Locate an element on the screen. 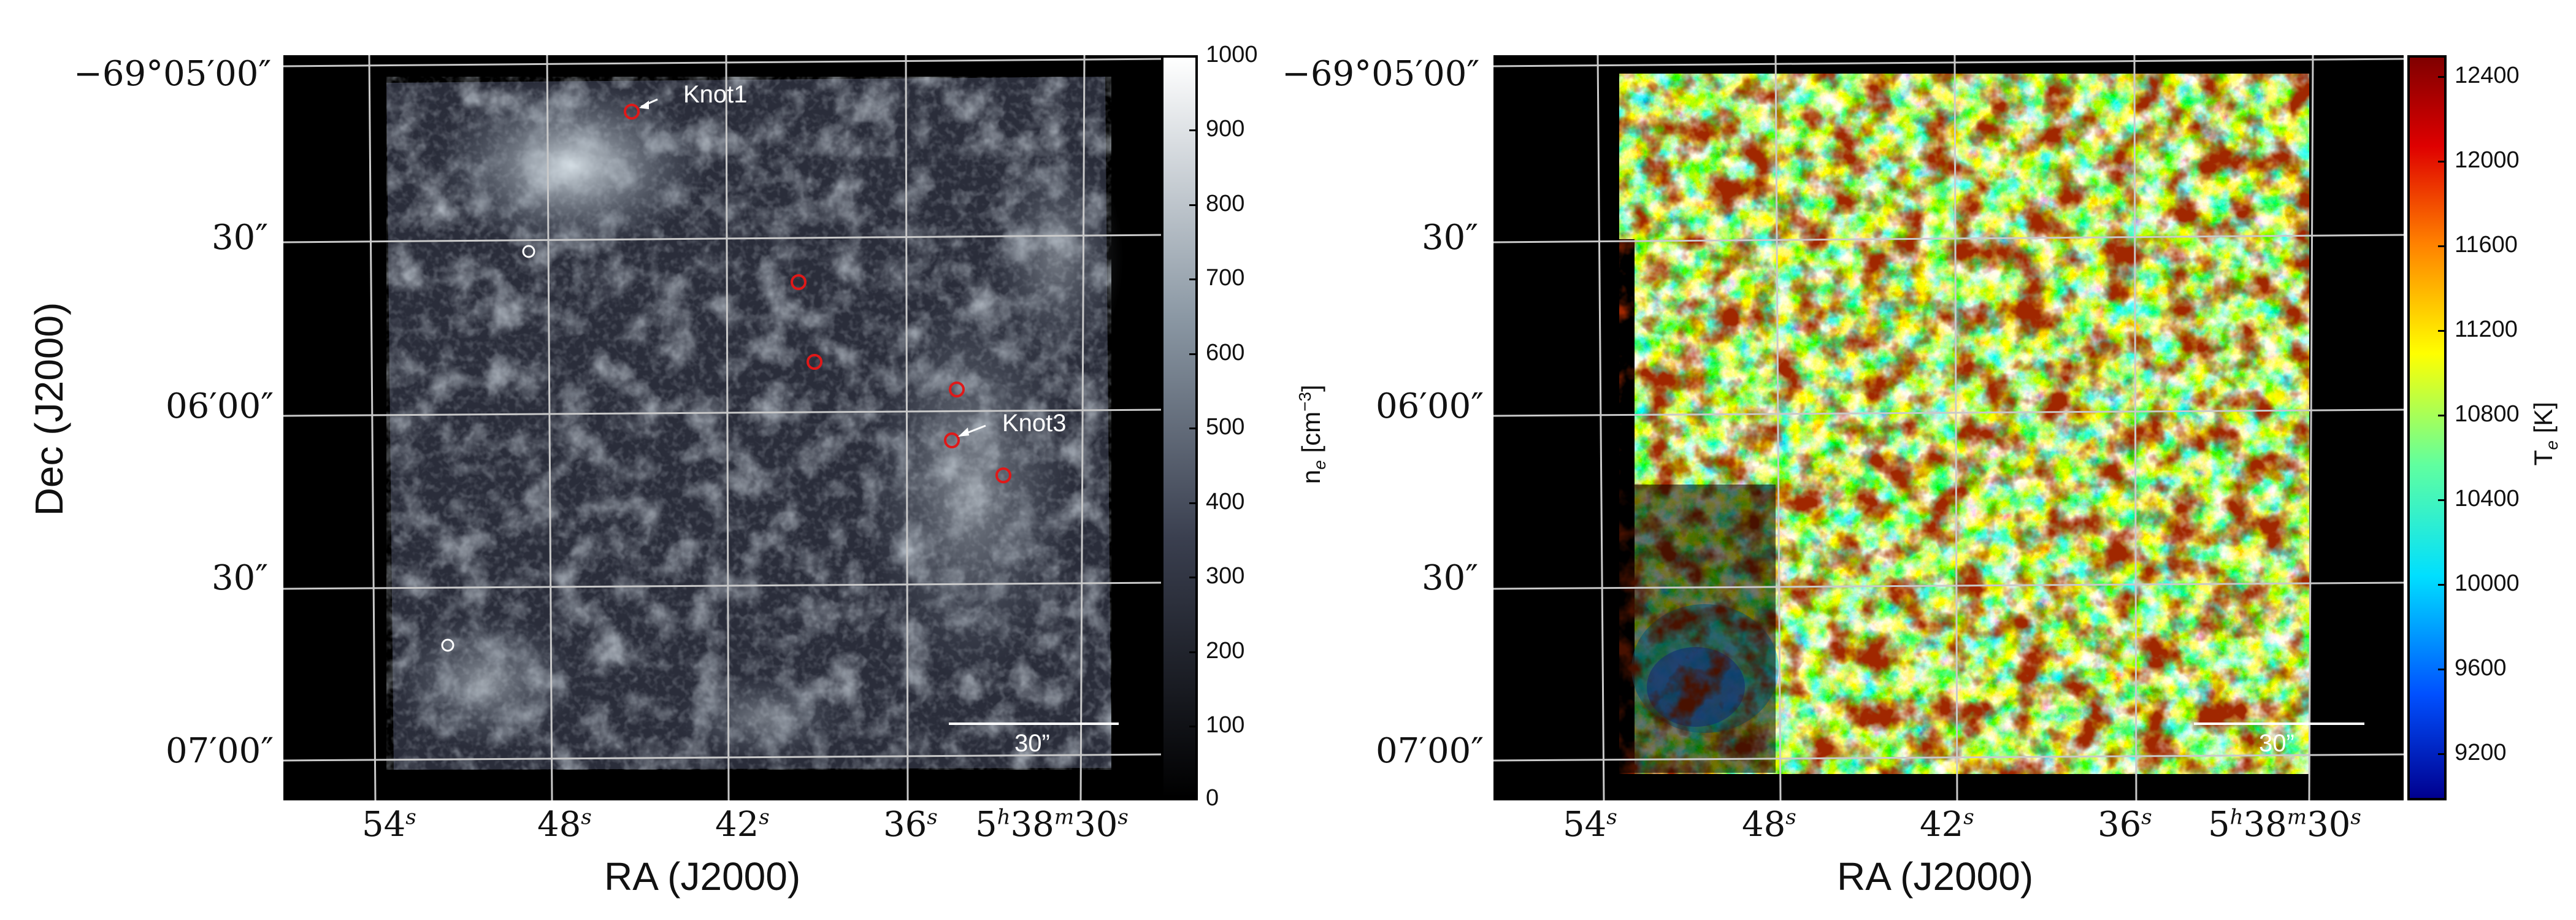 This screenshot has width=2576, height=920. scale-bar-label-right: 30” is located at coordinates (2276, 743).